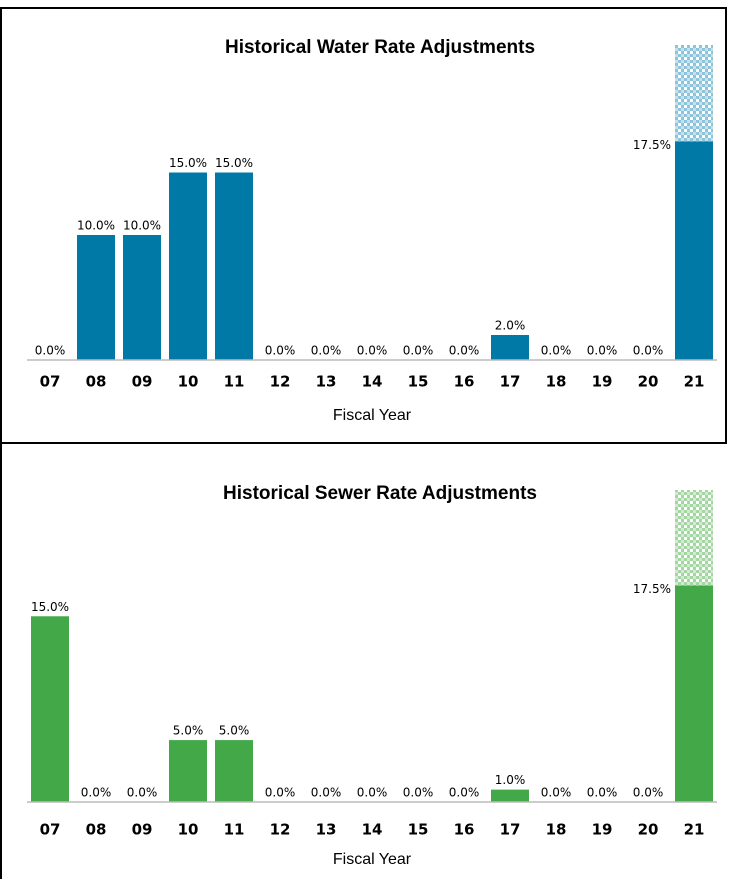 This screenshot has height=879, width=729. What do you see at coordinates (380, 47) in the screenshot?
I see `chart-title: Historical Water Rate Adjustments` at bounding box center [380, 47].